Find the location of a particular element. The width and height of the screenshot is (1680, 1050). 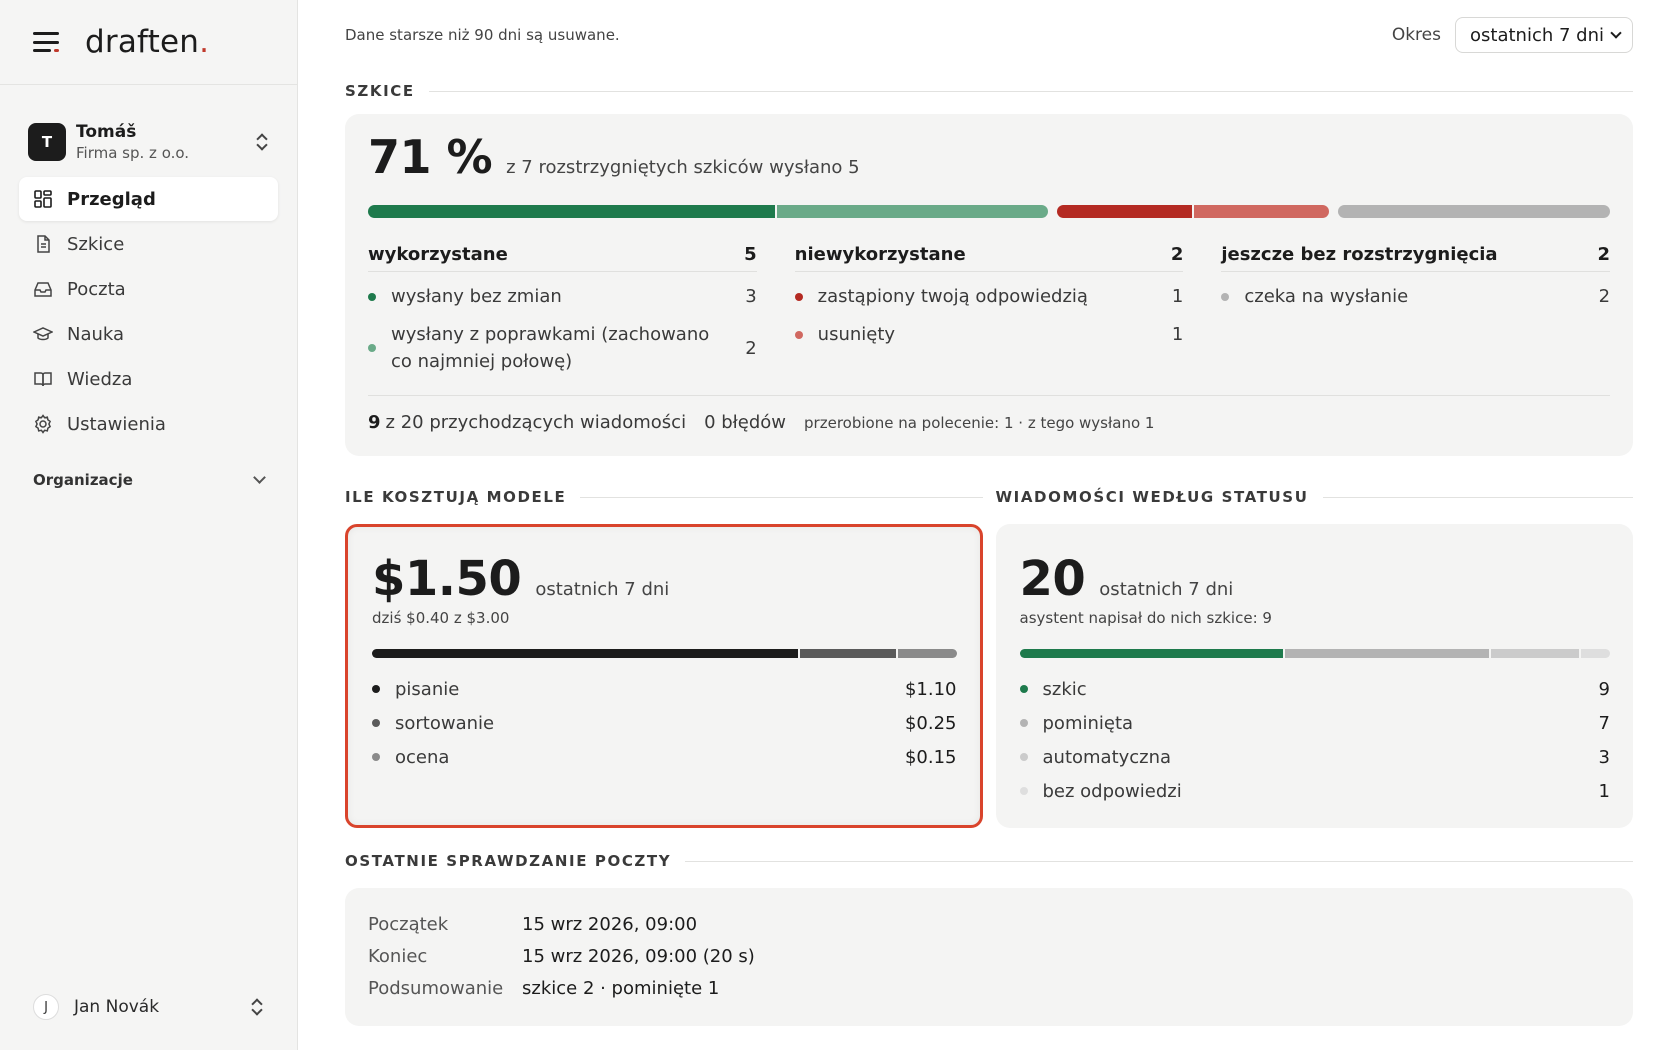

list-item-label: szkic is located at coordinates (1053, 689).